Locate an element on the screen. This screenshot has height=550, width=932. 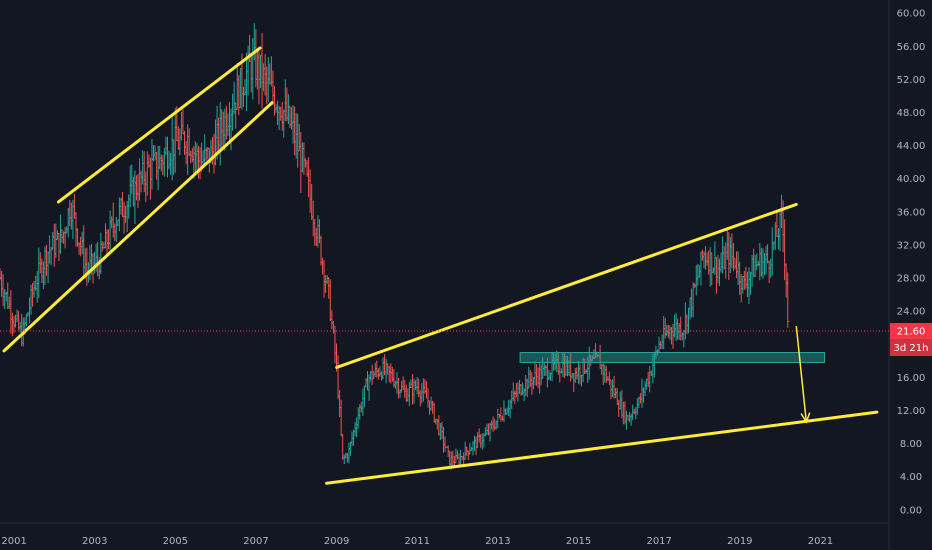
price-tick-label: 4.00 is located at coordinates (911, 477).